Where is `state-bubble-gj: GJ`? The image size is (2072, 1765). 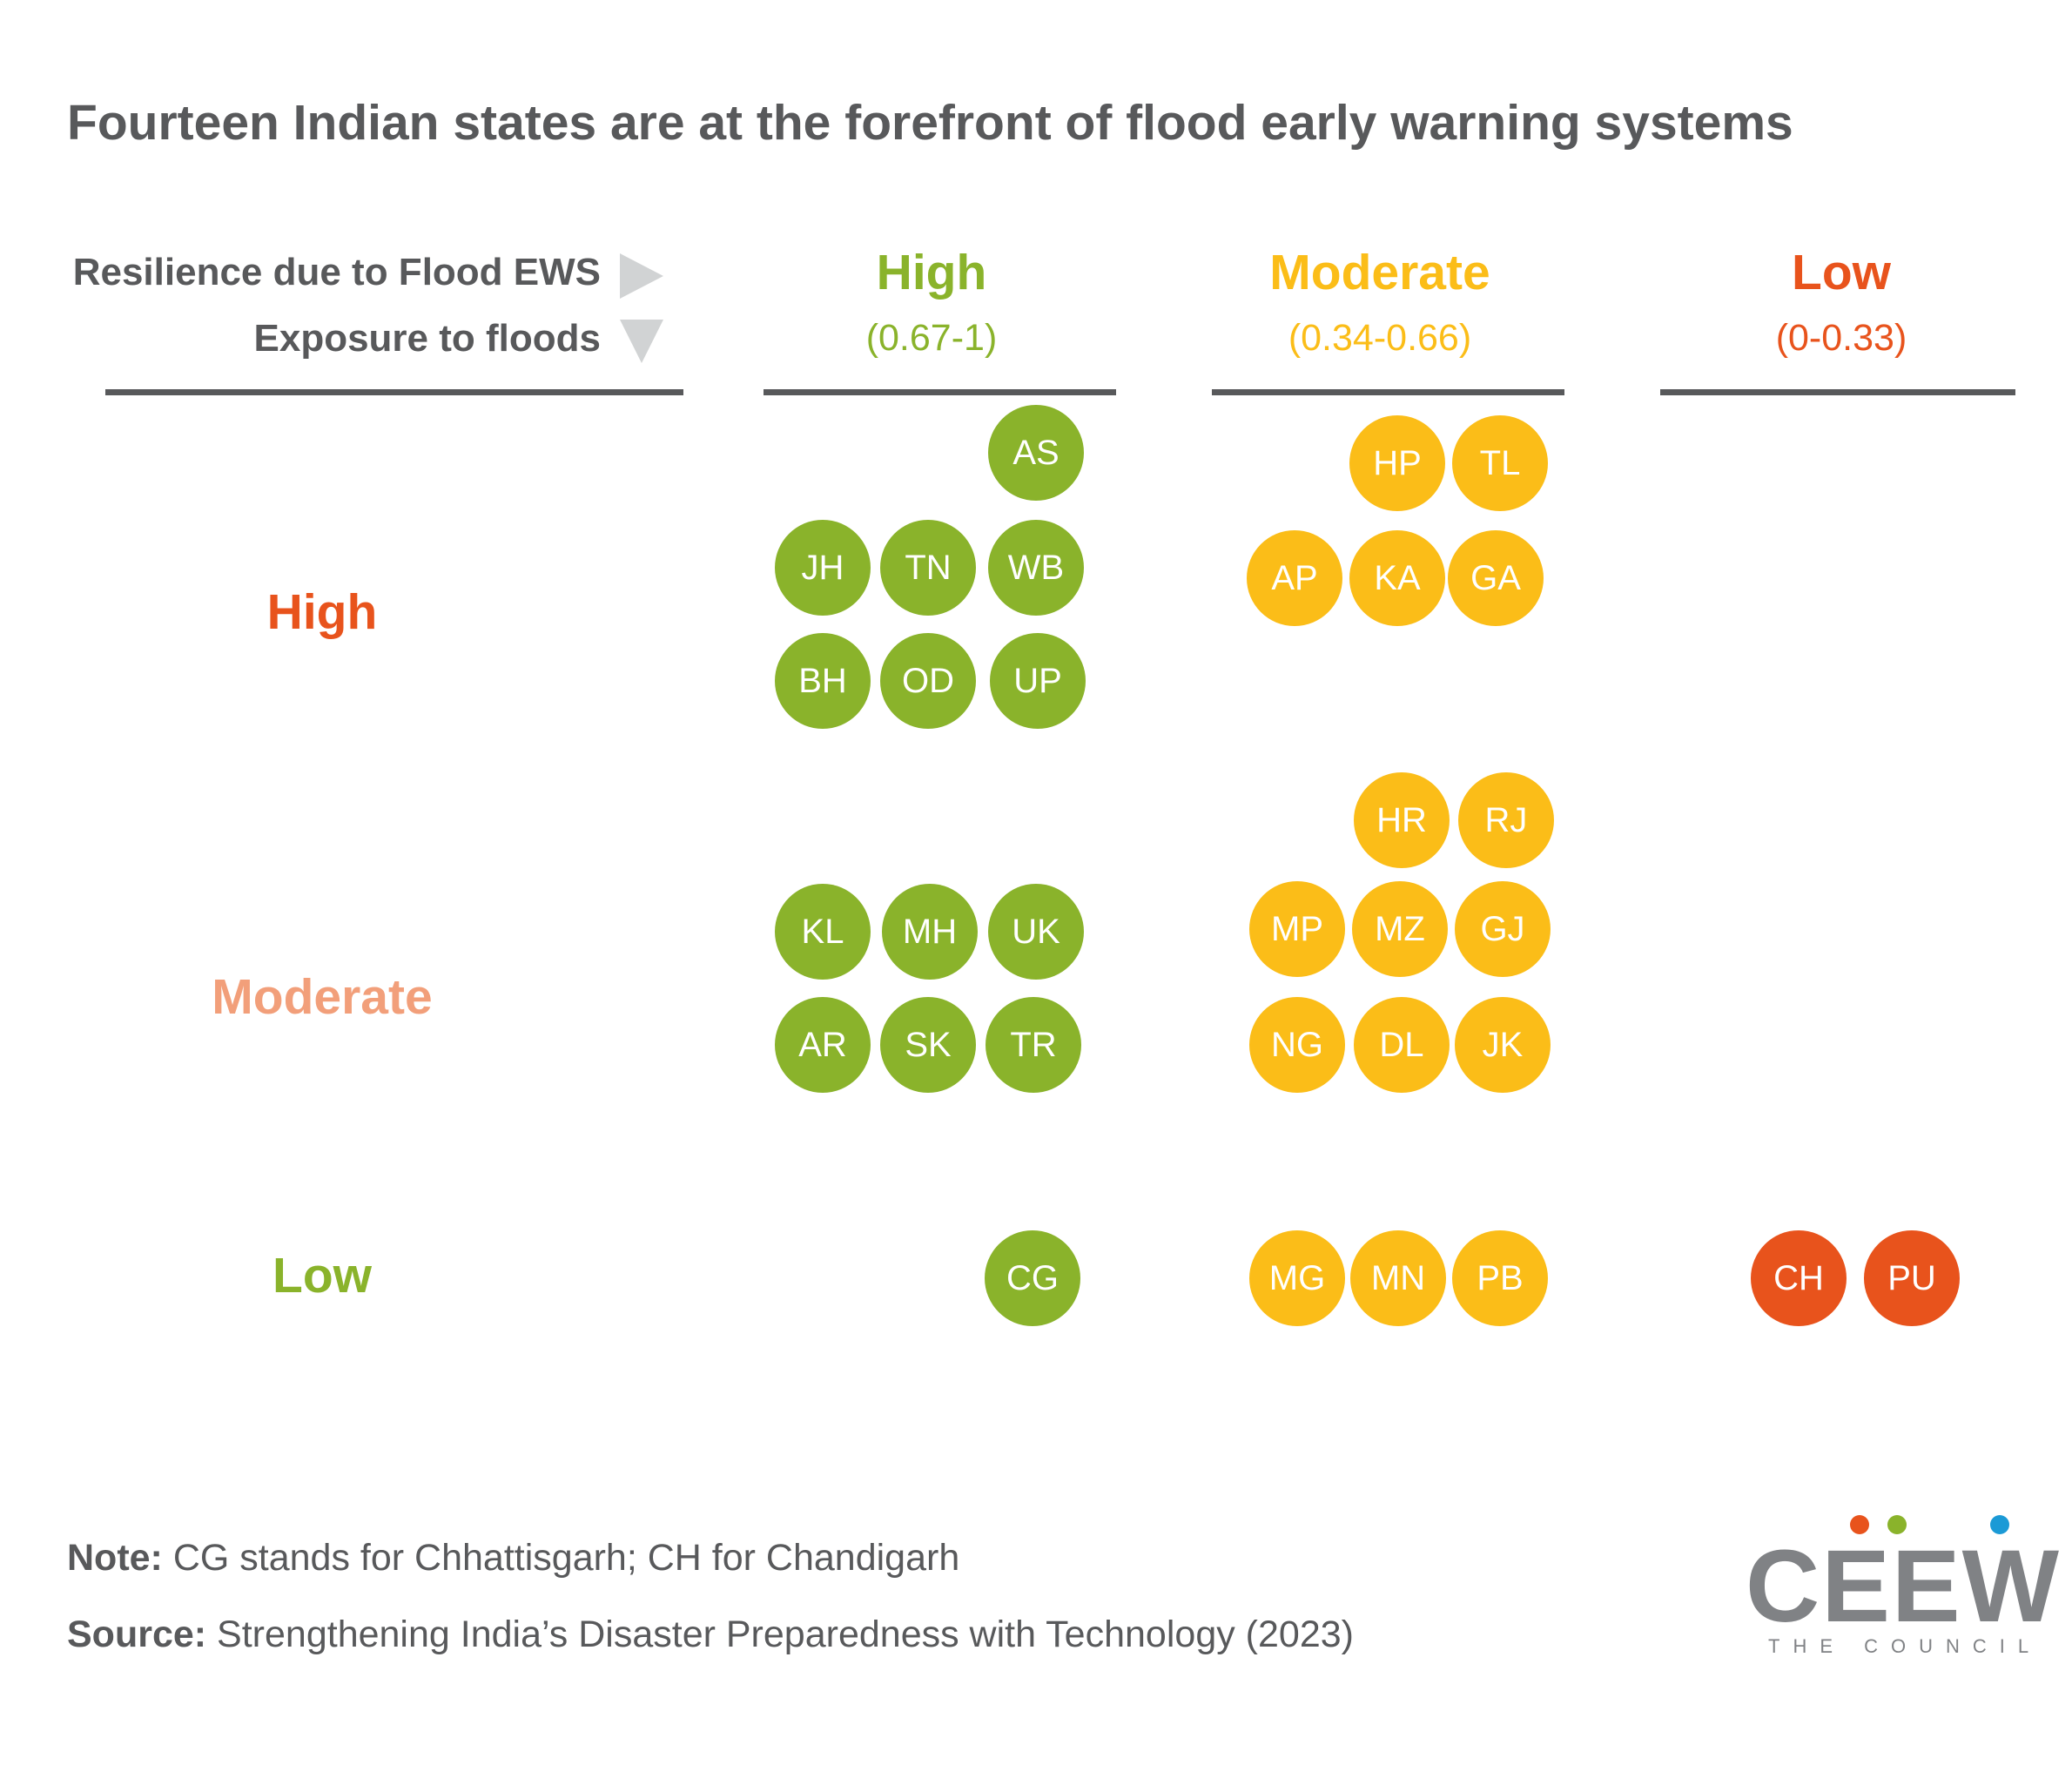 state-bubble-gj: GJ is located at coordinates (1503, 929).